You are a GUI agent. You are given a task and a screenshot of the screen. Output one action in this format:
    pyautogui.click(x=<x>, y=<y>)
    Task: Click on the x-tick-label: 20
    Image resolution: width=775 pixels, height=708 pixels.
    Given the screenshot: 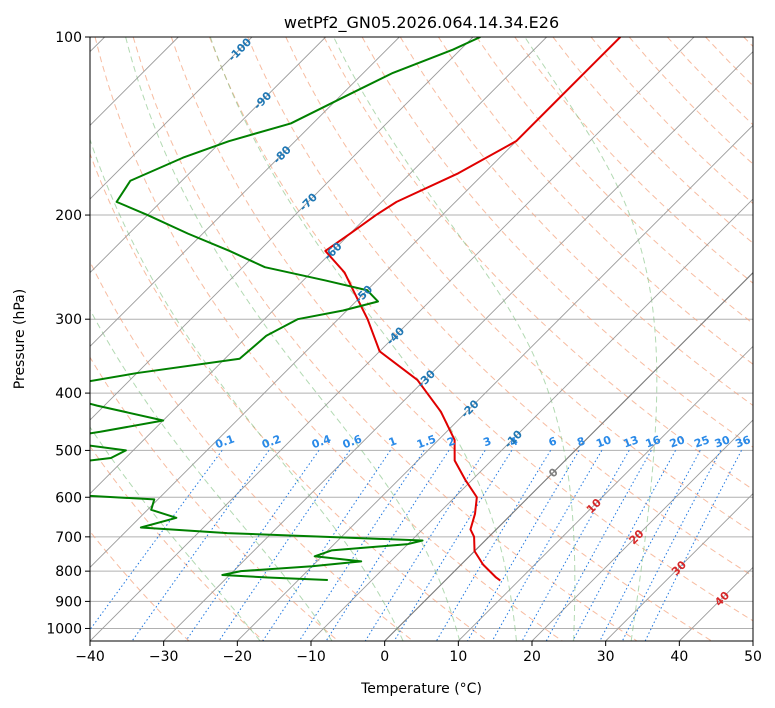 What is the action you would take?
    pyautogui.click(x=532, y=657)
    